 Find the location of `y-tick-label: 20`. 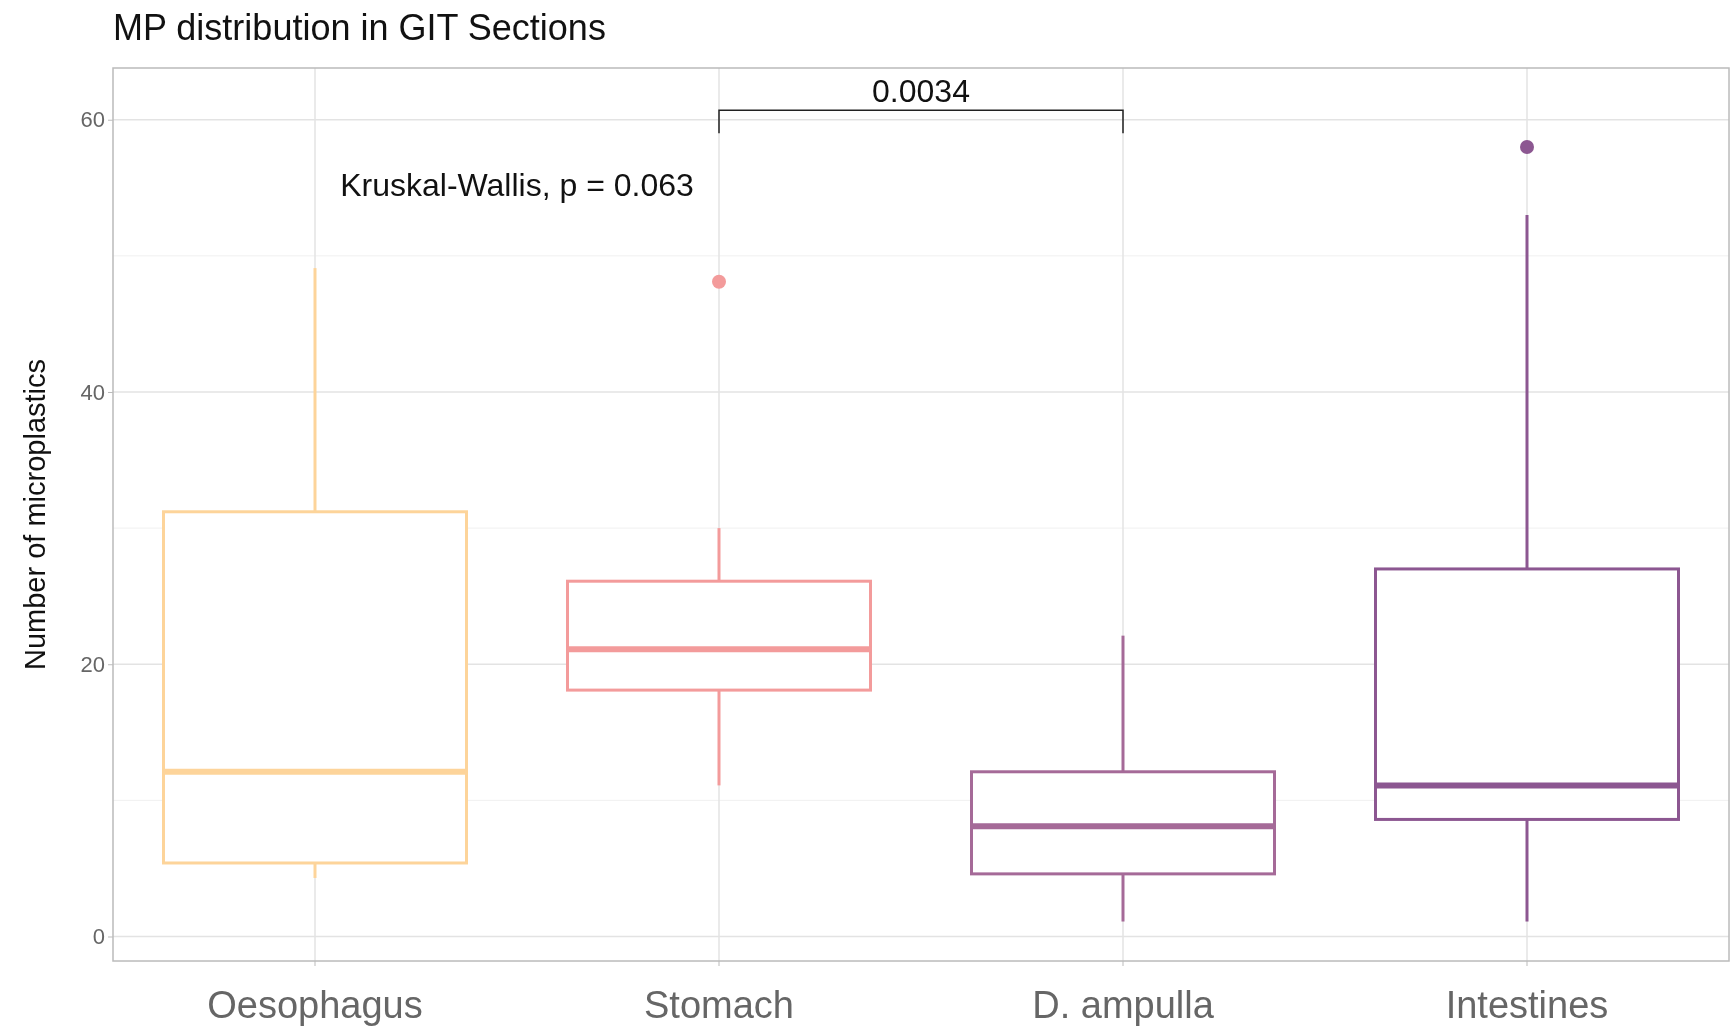

y-tick-label: 20 is located at coordinates (92, 664).